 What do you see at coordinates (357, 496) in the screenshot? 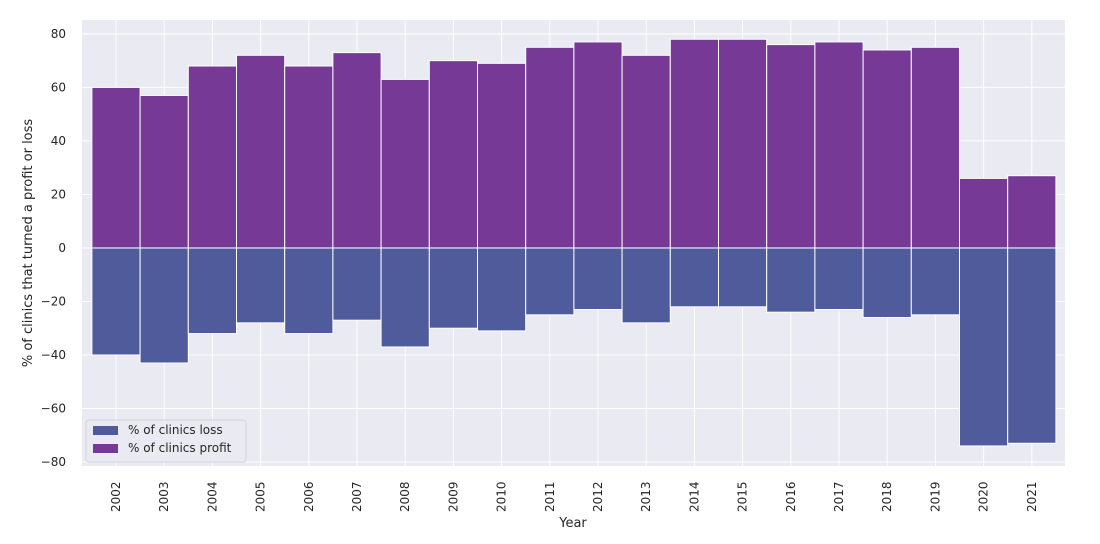
I see `x-tick-label: 2007` at bounding box center [357, 496].